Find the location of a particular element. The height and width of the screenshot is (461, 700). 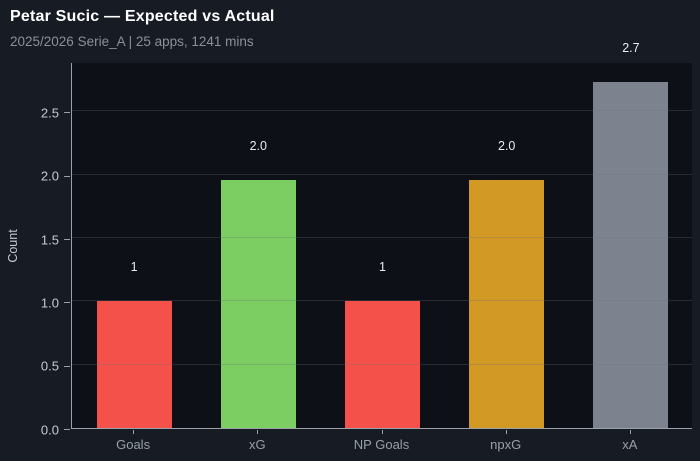

y-tick-mark-2.5 is located at coordinates (67, 113).